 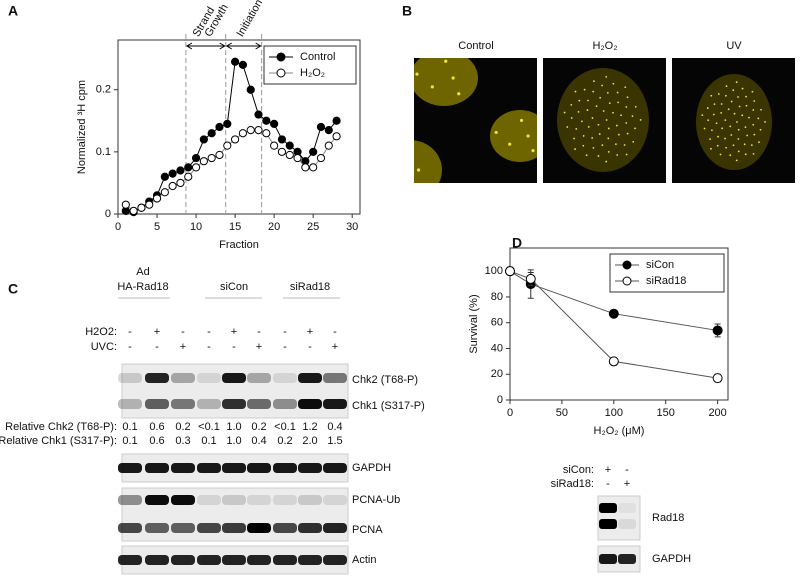 What do you see at coordinates (142, 287) in the screenshot?
I see `group-label: HA-Rad18` at bounding box center [142, 287].